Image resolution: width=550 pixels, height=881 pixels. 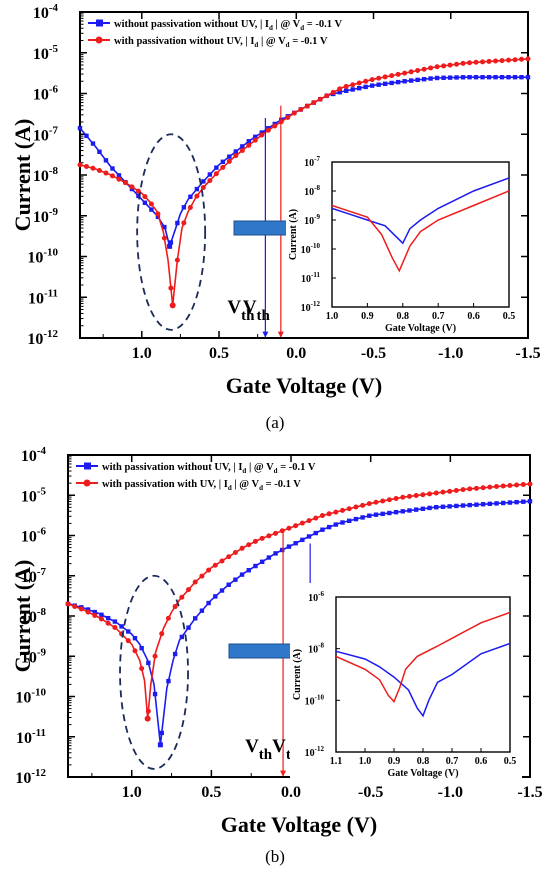 What do you see at coordinates (527, 353) in the screenshot?
I see `x-tick-label: -1.5` at bounding box center [527, 353].